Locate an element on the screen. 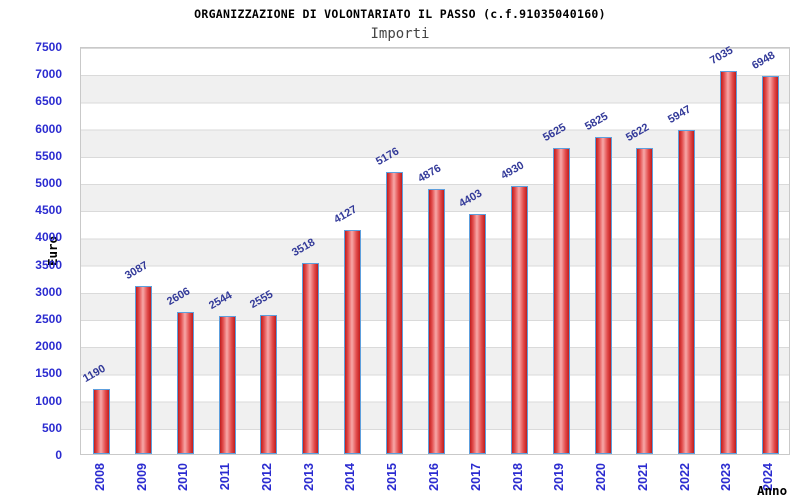 The width and height of the screenshot is (800, 500). bar-value-label: 2544 is located at coordinates (220, 300).